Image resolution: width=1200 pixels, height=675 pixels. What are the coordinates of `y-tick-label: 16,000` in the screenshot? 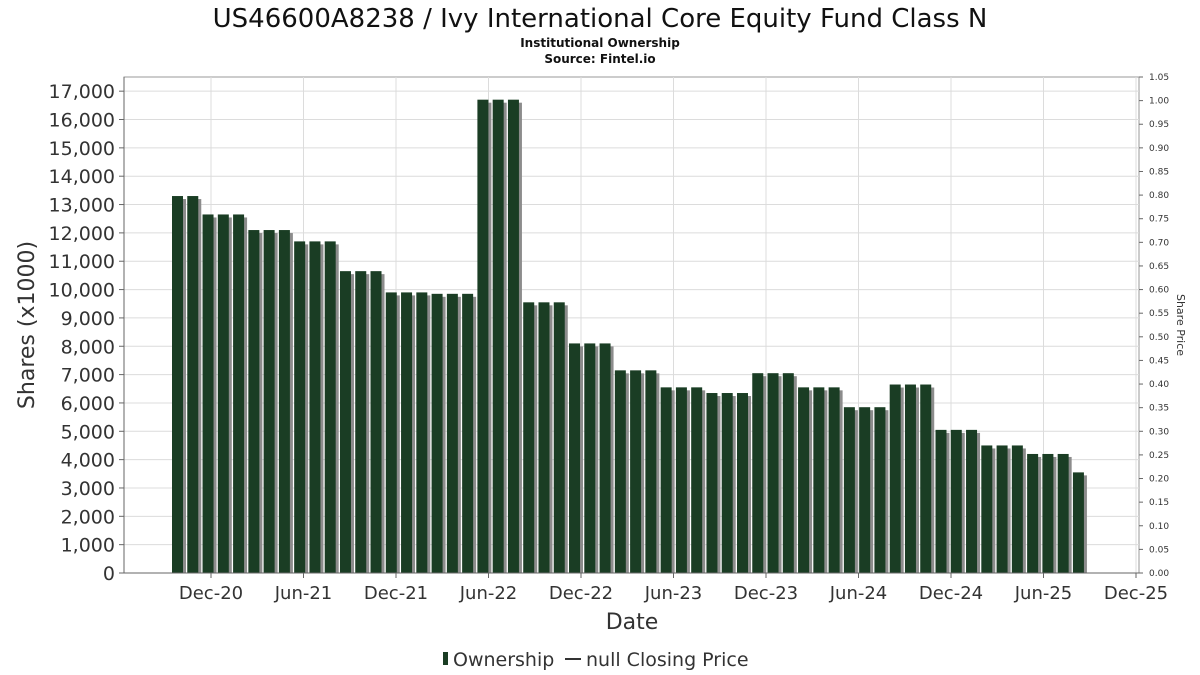 It's located at (82, 121).